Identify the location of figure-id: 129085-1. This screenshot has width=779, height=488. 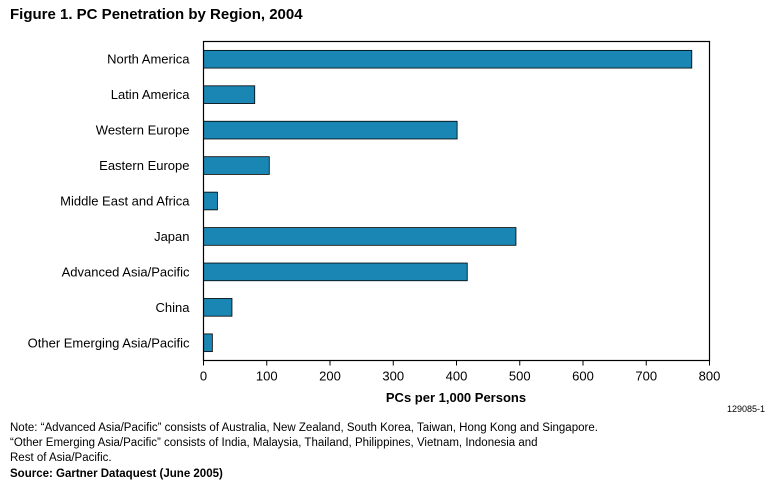
(745, 409).